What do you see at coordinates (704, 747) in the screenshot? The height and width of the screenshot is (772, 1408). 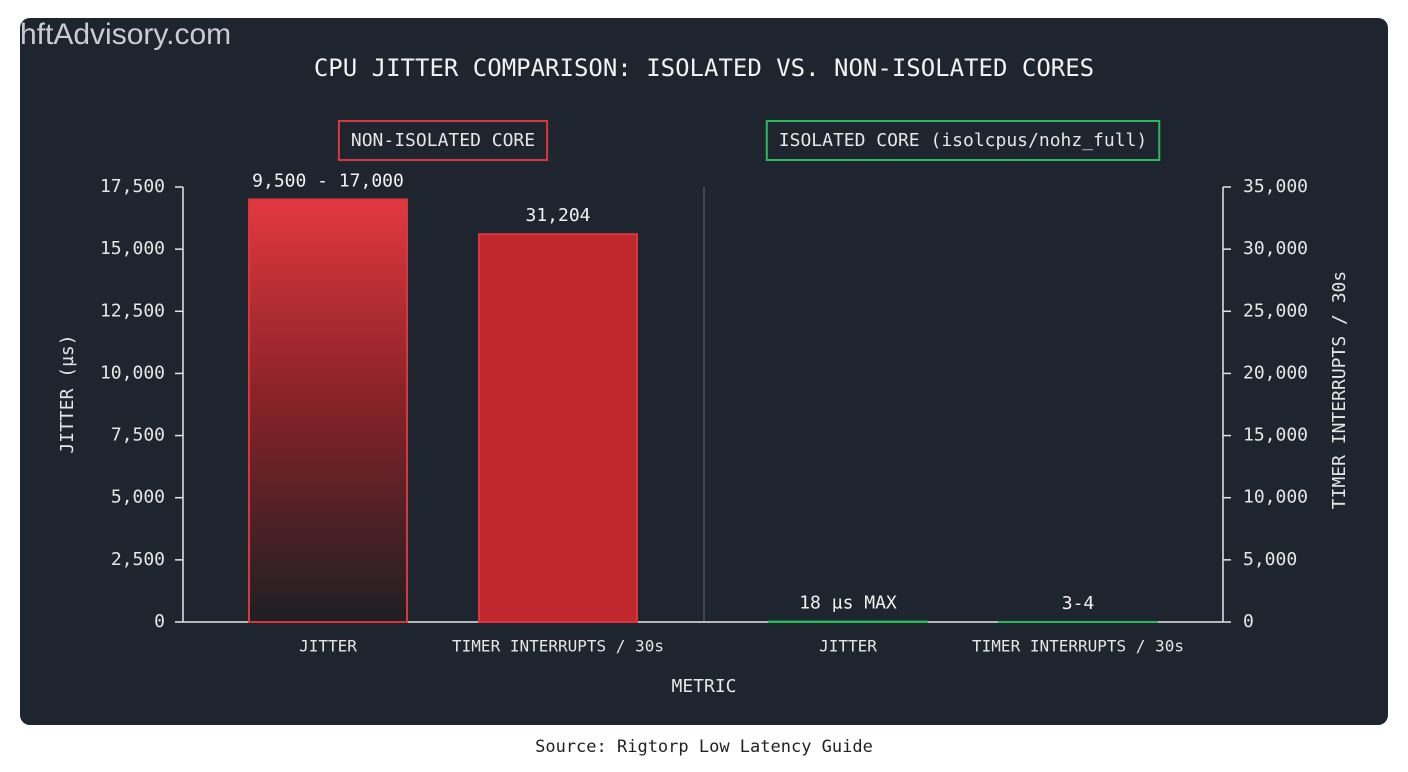 I see `source-note: Source: Rigtorp Low Latency Guide` at bounding box center [704, 747].